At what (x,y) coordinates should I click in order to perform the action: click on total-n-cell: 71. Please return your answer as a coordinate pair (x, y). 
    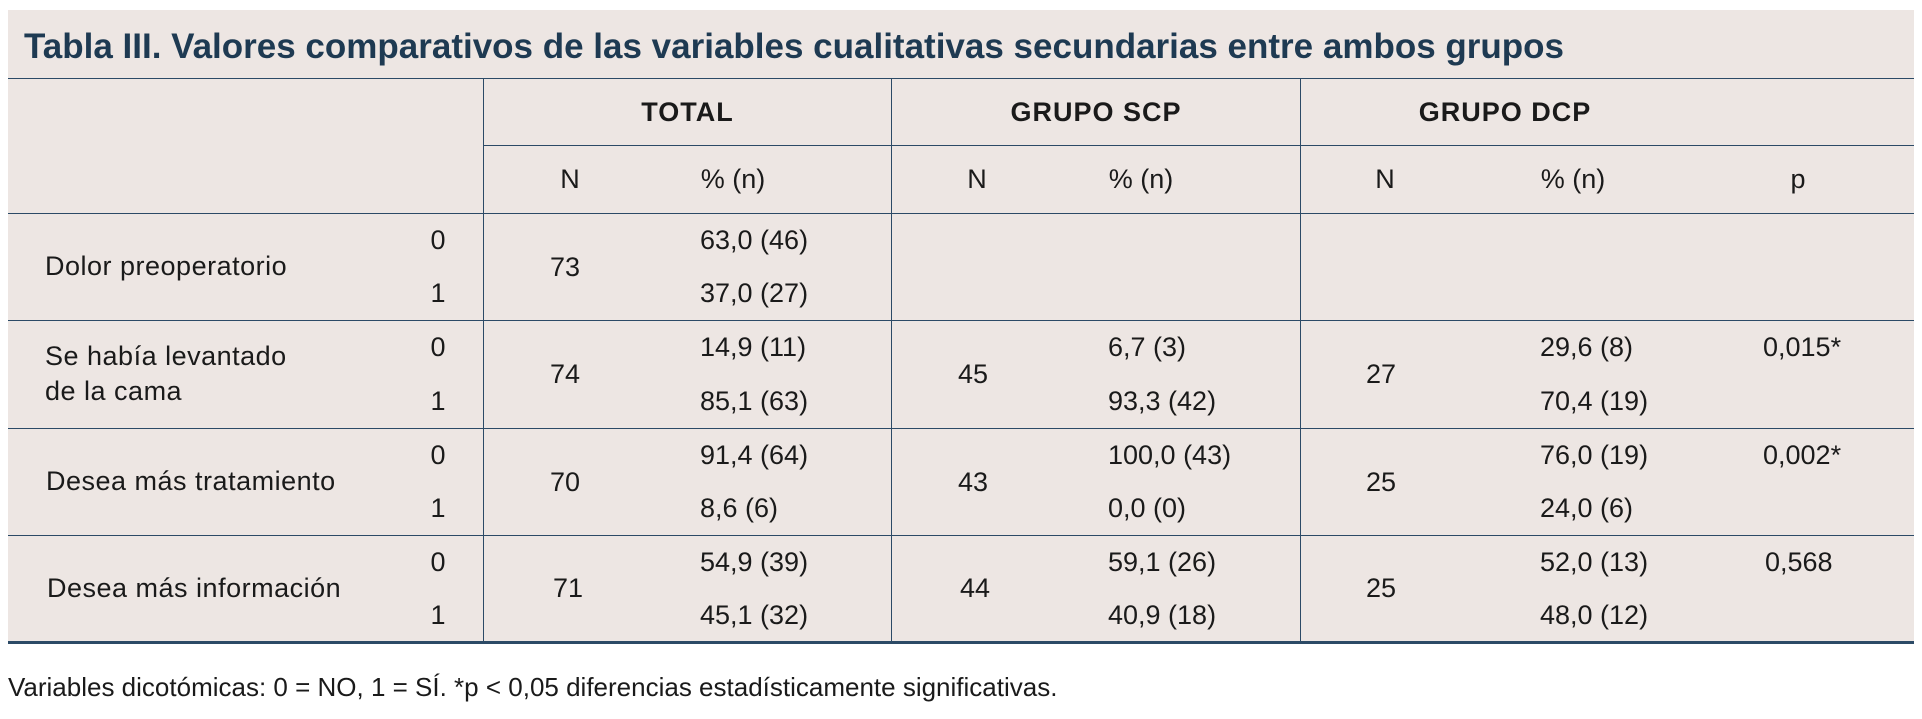
    Looking at the image, I should click on (568, 588).